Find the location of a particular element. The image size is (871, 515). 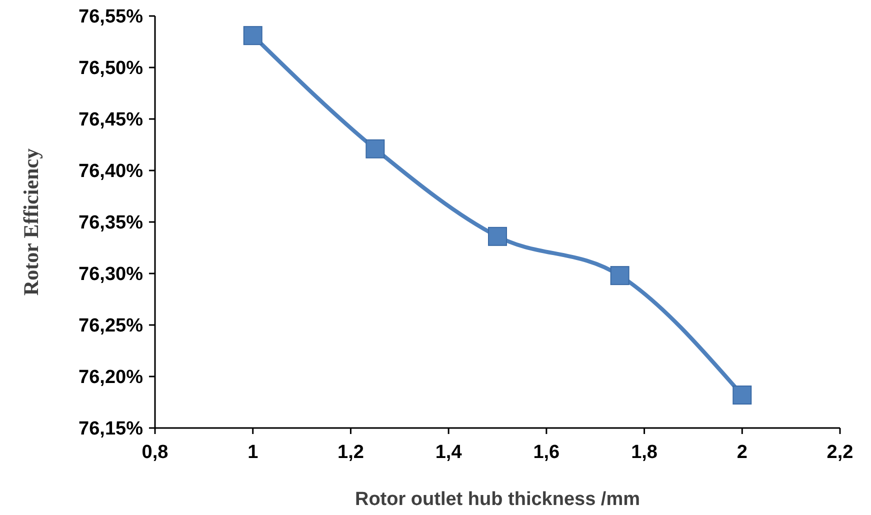

x-axis-title: Rotor outlet hub thickness /mm is located at coordinates (497, 499).